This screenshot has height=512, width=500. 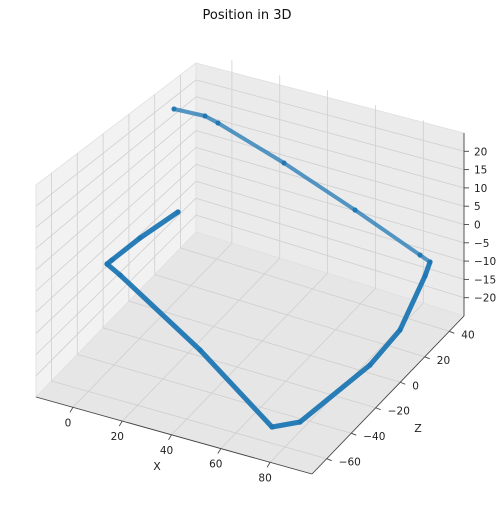 What do you see at coordinates (68, 423) in the screenshot?
I see `x-tick-label: 0` at bounding box center [68, 423].